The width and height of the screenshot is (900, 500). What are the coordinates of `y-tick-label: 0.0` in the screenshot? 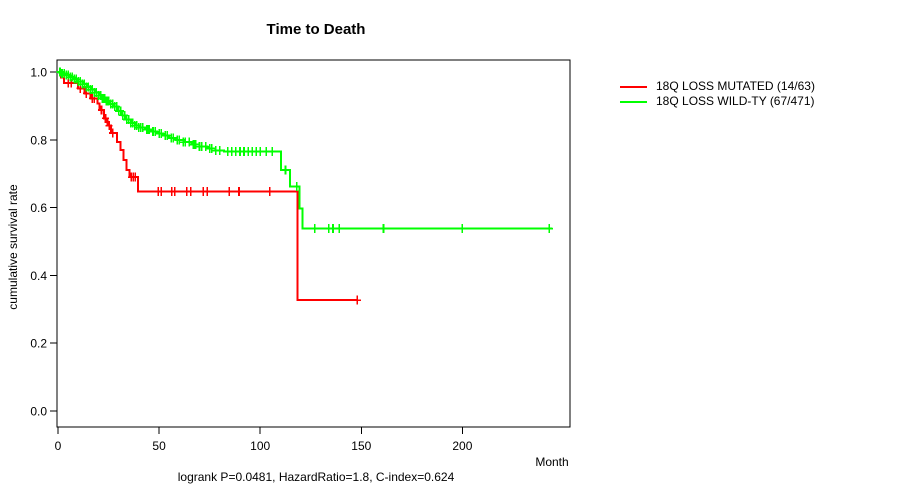 It's located at (38, 412).